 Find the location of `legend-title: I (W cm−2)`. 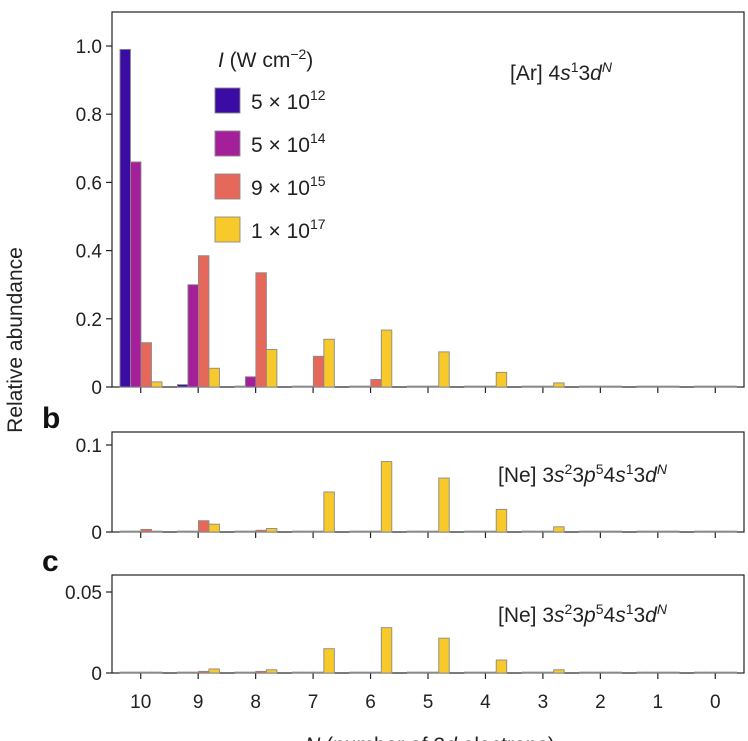

legend-title: I (W cm−2) is located at coordinates (265, 59).